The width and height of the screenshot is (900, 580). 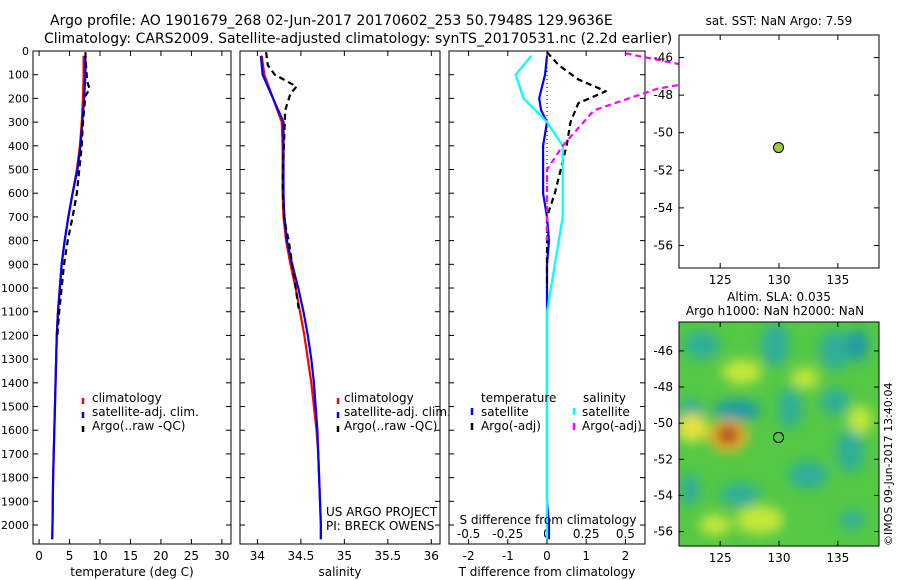 I want to click on x-tick-label: 30, so click(x=221, y=556).